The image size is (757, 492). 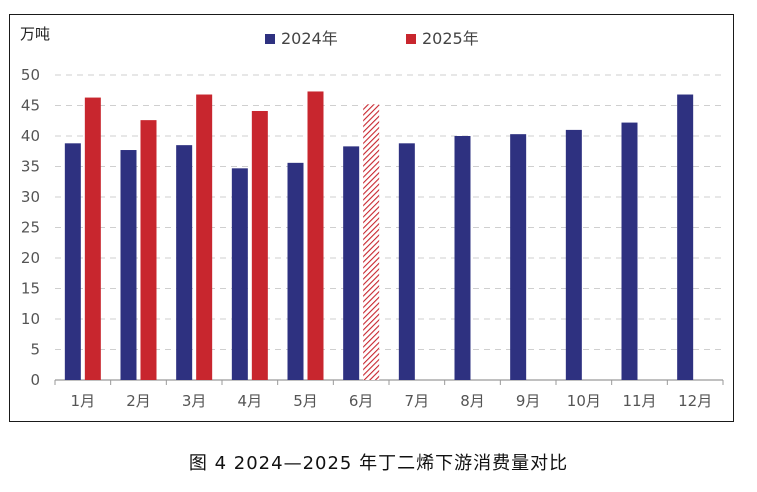 What do you see at coordinates (92, 238) in the screenshot?
I see `bar-2025-1月` at bounding box center [92, 238].